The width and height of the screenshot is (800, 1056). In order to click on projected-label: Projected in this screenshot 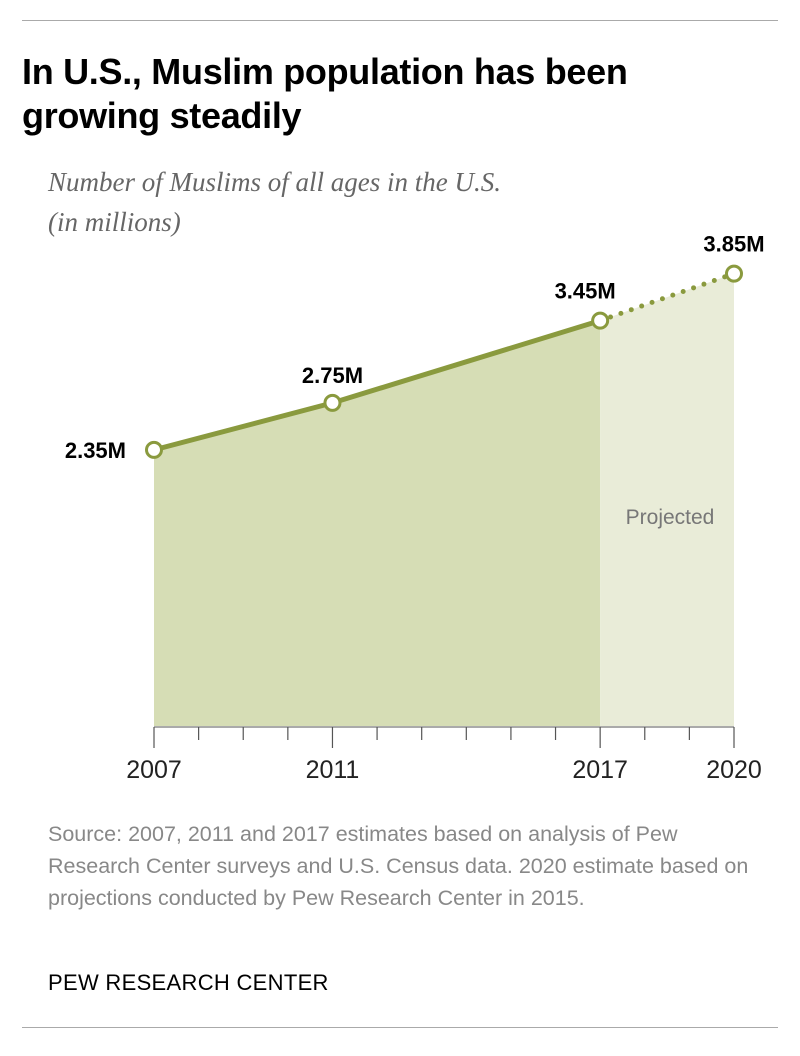, I will do `click(670, 517)`.